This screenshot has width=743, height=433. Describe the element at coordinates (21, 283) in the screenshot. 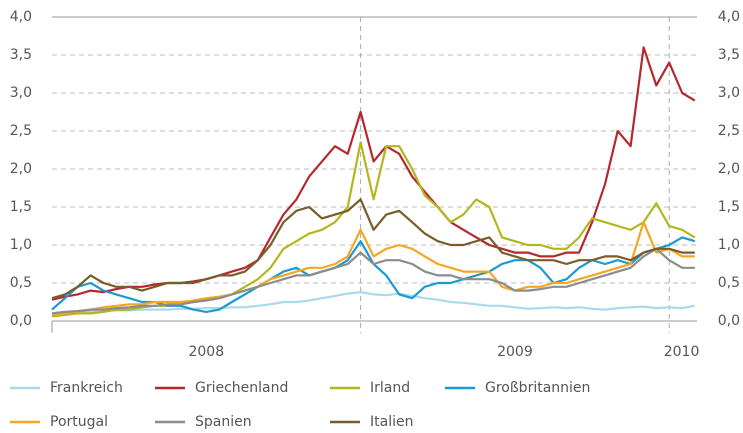

I see `y-tick-label: 0,5` at that location.